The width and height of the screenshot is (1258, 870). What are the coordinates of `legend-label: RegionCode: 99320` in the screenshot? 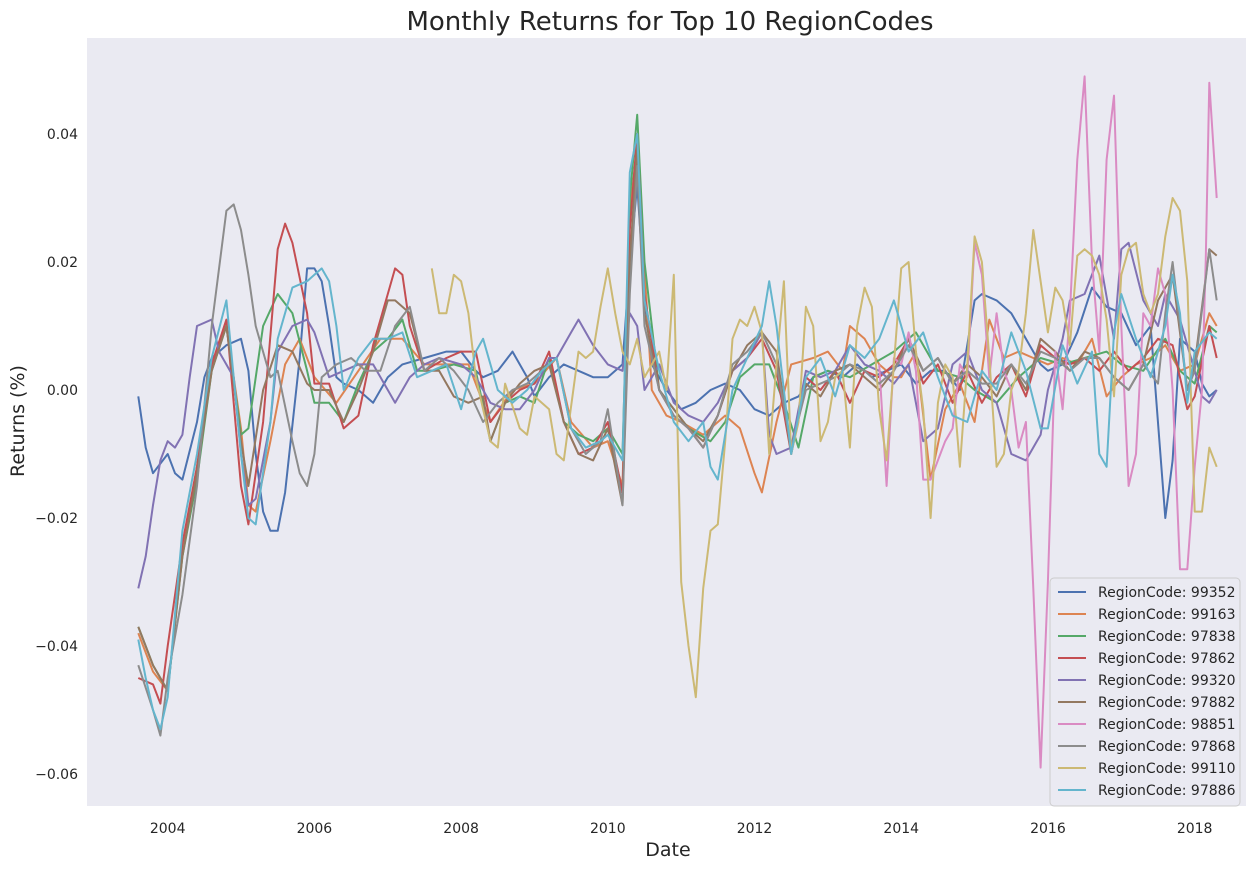 It's located at (1166, 681).